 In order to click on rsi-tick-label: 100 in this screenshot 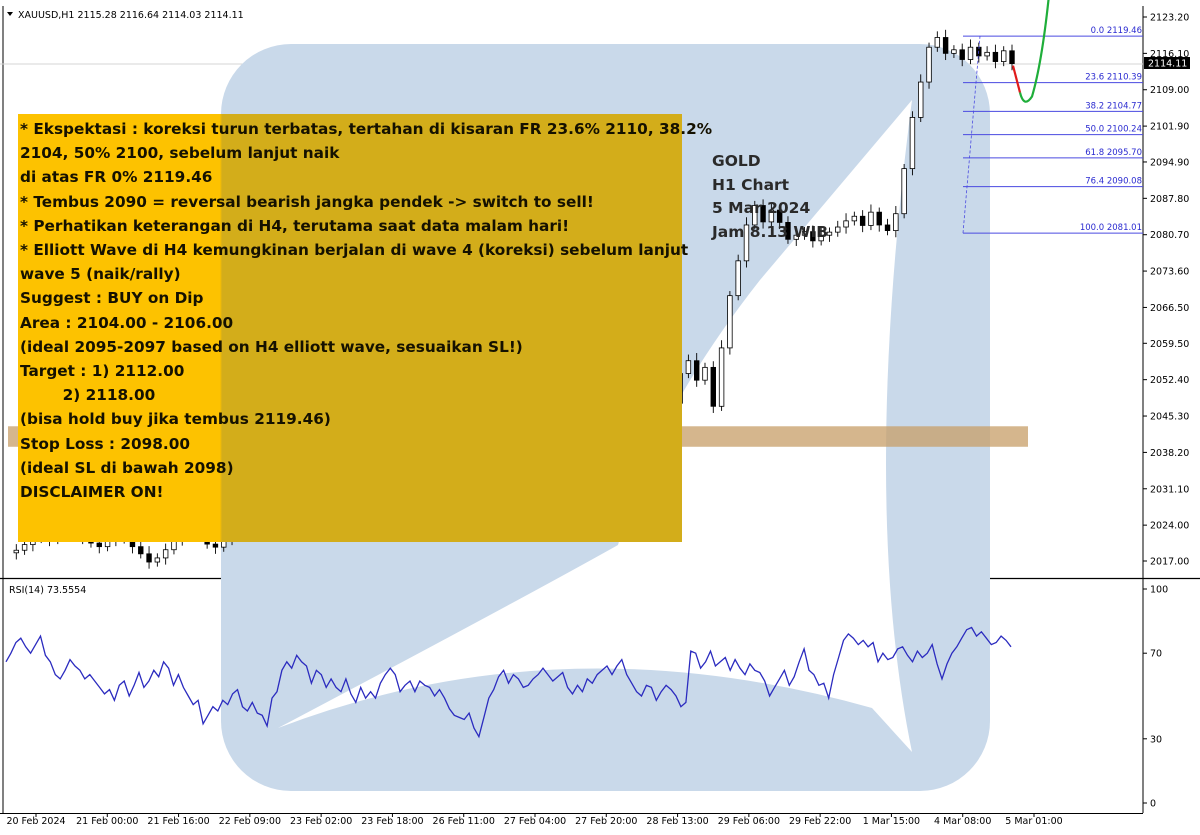, I will do `click(1159, 590)`.